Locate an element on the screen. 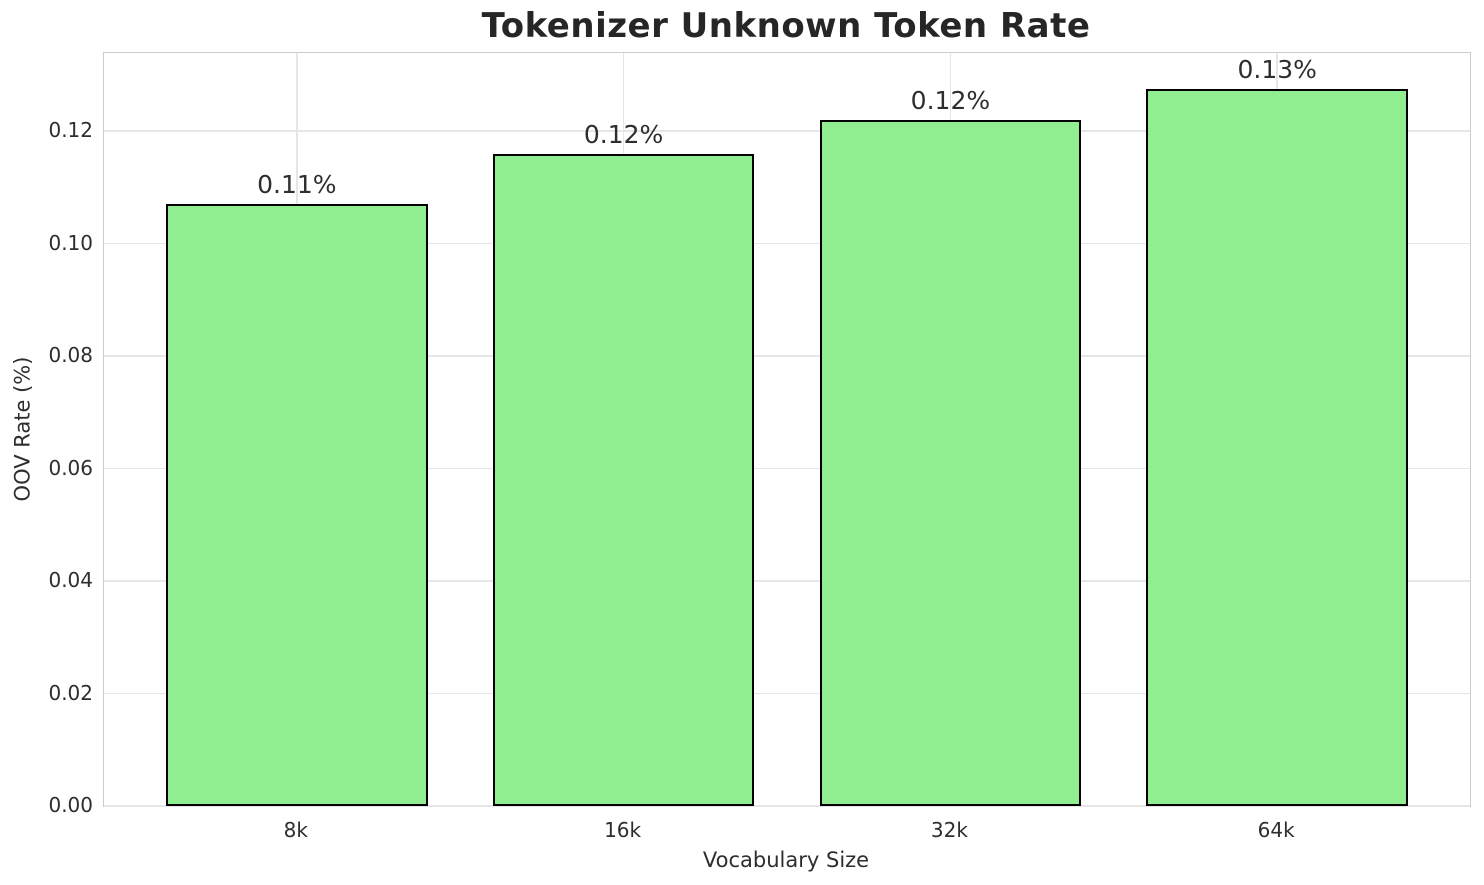 The width and height of the screenshot is (1484, 885). x-tick-label: 32k is located at coordinates (949, 830).